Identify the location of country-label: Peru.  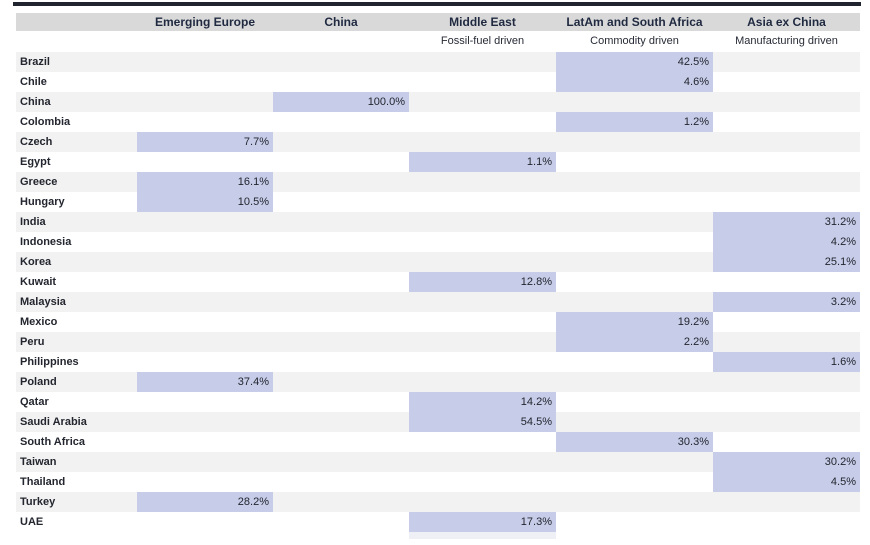
(32, 342).